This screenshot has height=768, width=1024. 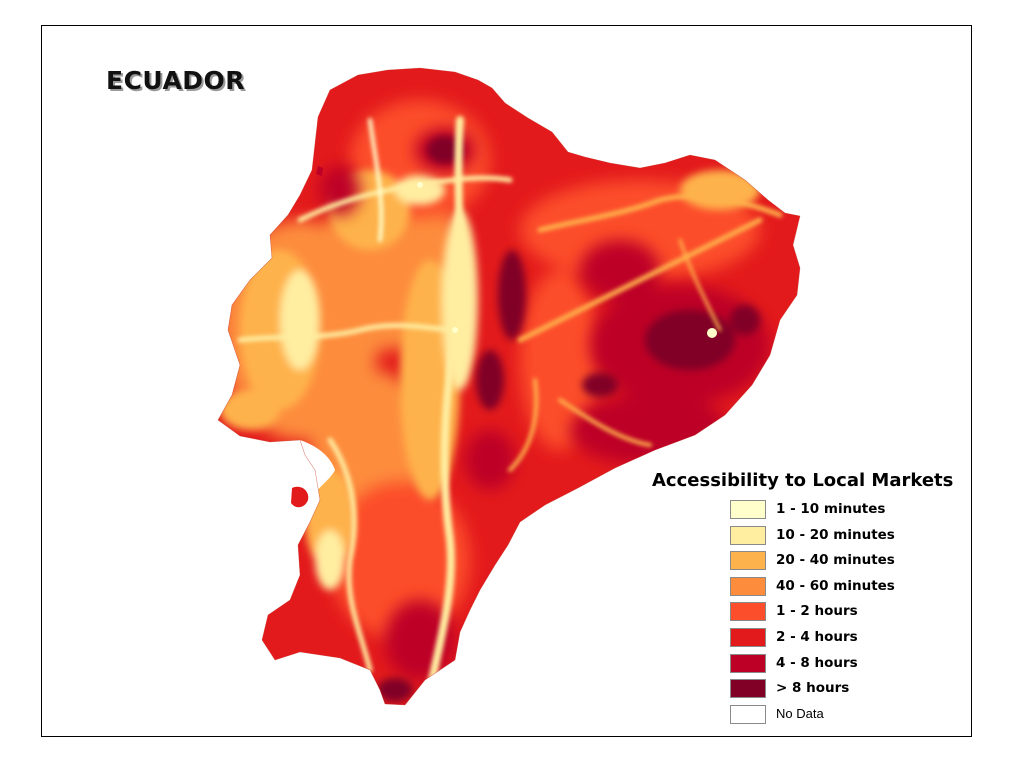 What do you see at coordinates (817, 662) in the screenshot?
I see `legend-label: 4 - 8 hours` at bounding box center [817, 662].